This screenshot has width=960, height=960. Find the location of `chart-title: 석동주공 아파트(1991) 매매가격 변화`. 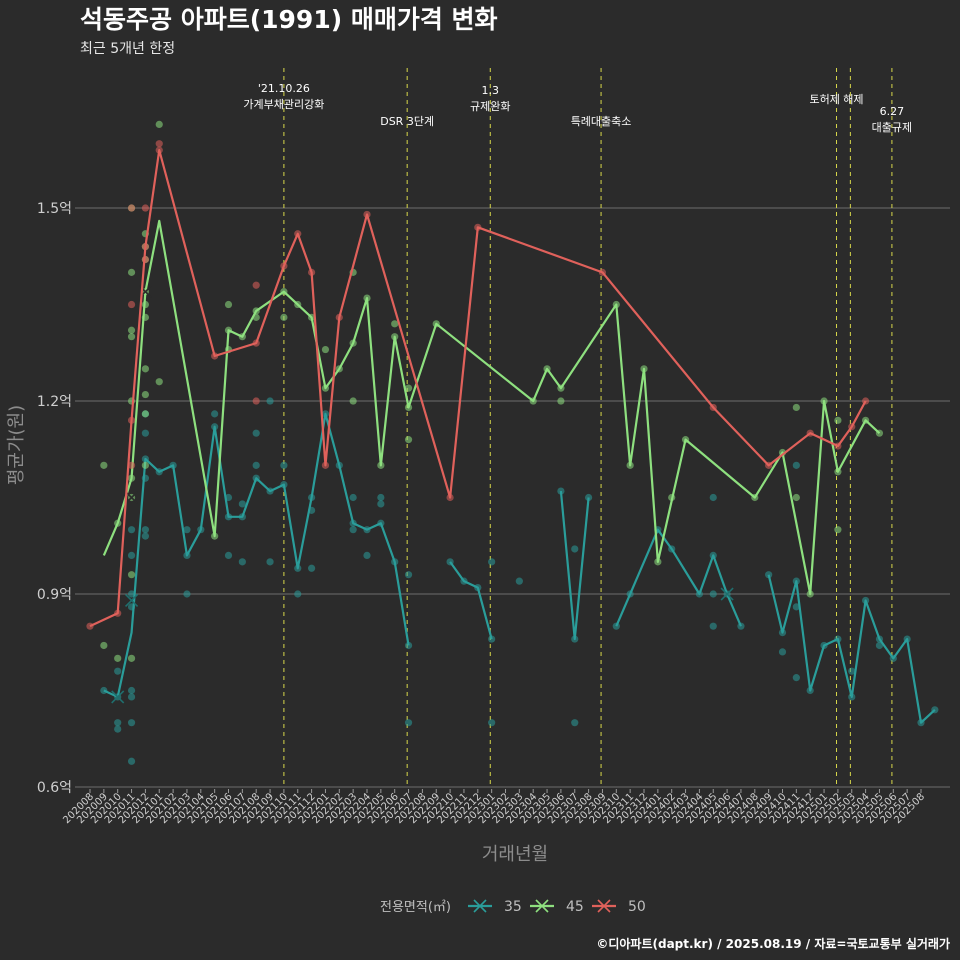

chart-title: 석동주공 아파트(1991) 매매가격 변화 is located at coordinates (289, 19).